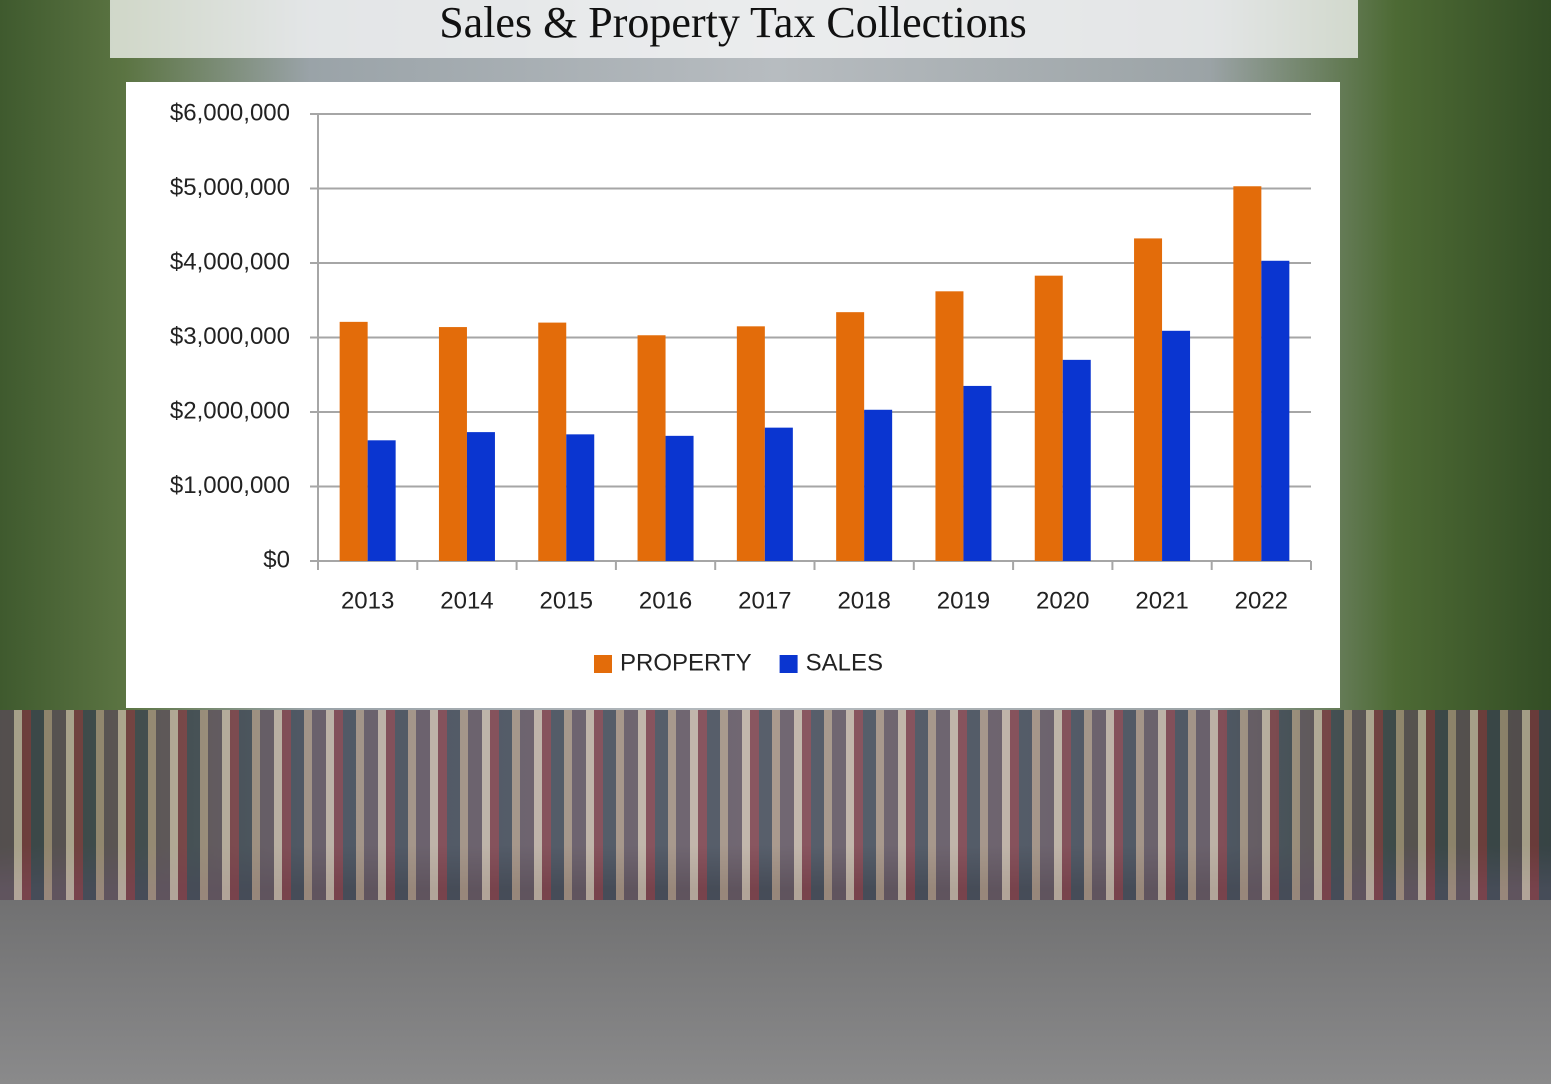 The width and height of the screenshot is (1551, 1084). Describe the element at coordinates (230, 336) in the screenshot. I see `y-tick-label: $3,000,000` at that location.